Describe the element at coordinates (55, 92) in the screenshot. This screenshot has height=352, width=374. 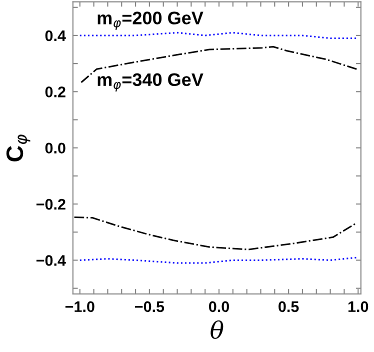
I see `y-tick-label: 0.2` at that location.